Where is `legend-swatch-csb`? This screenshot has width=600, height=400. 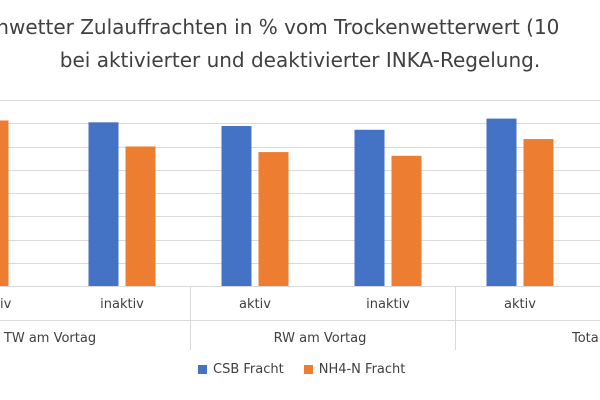 legend-swatch-csb is located at coordinates (202, 369).